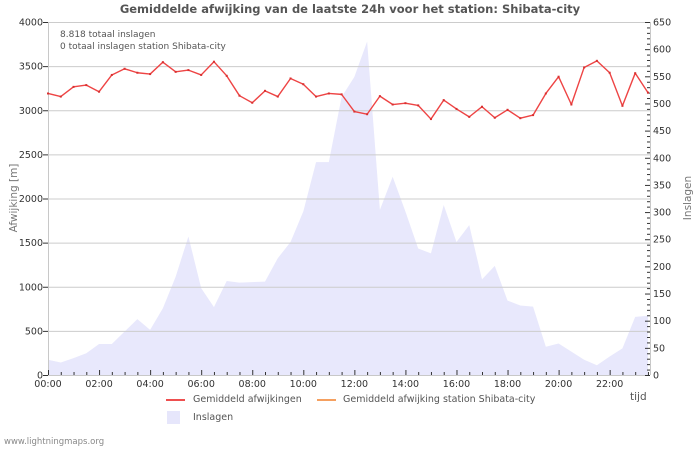 The image size is (700, 450). Describe the element at coordinates (149, 384) in the screenshot. I see `x-axis-tick-label: 04:00` at that location.